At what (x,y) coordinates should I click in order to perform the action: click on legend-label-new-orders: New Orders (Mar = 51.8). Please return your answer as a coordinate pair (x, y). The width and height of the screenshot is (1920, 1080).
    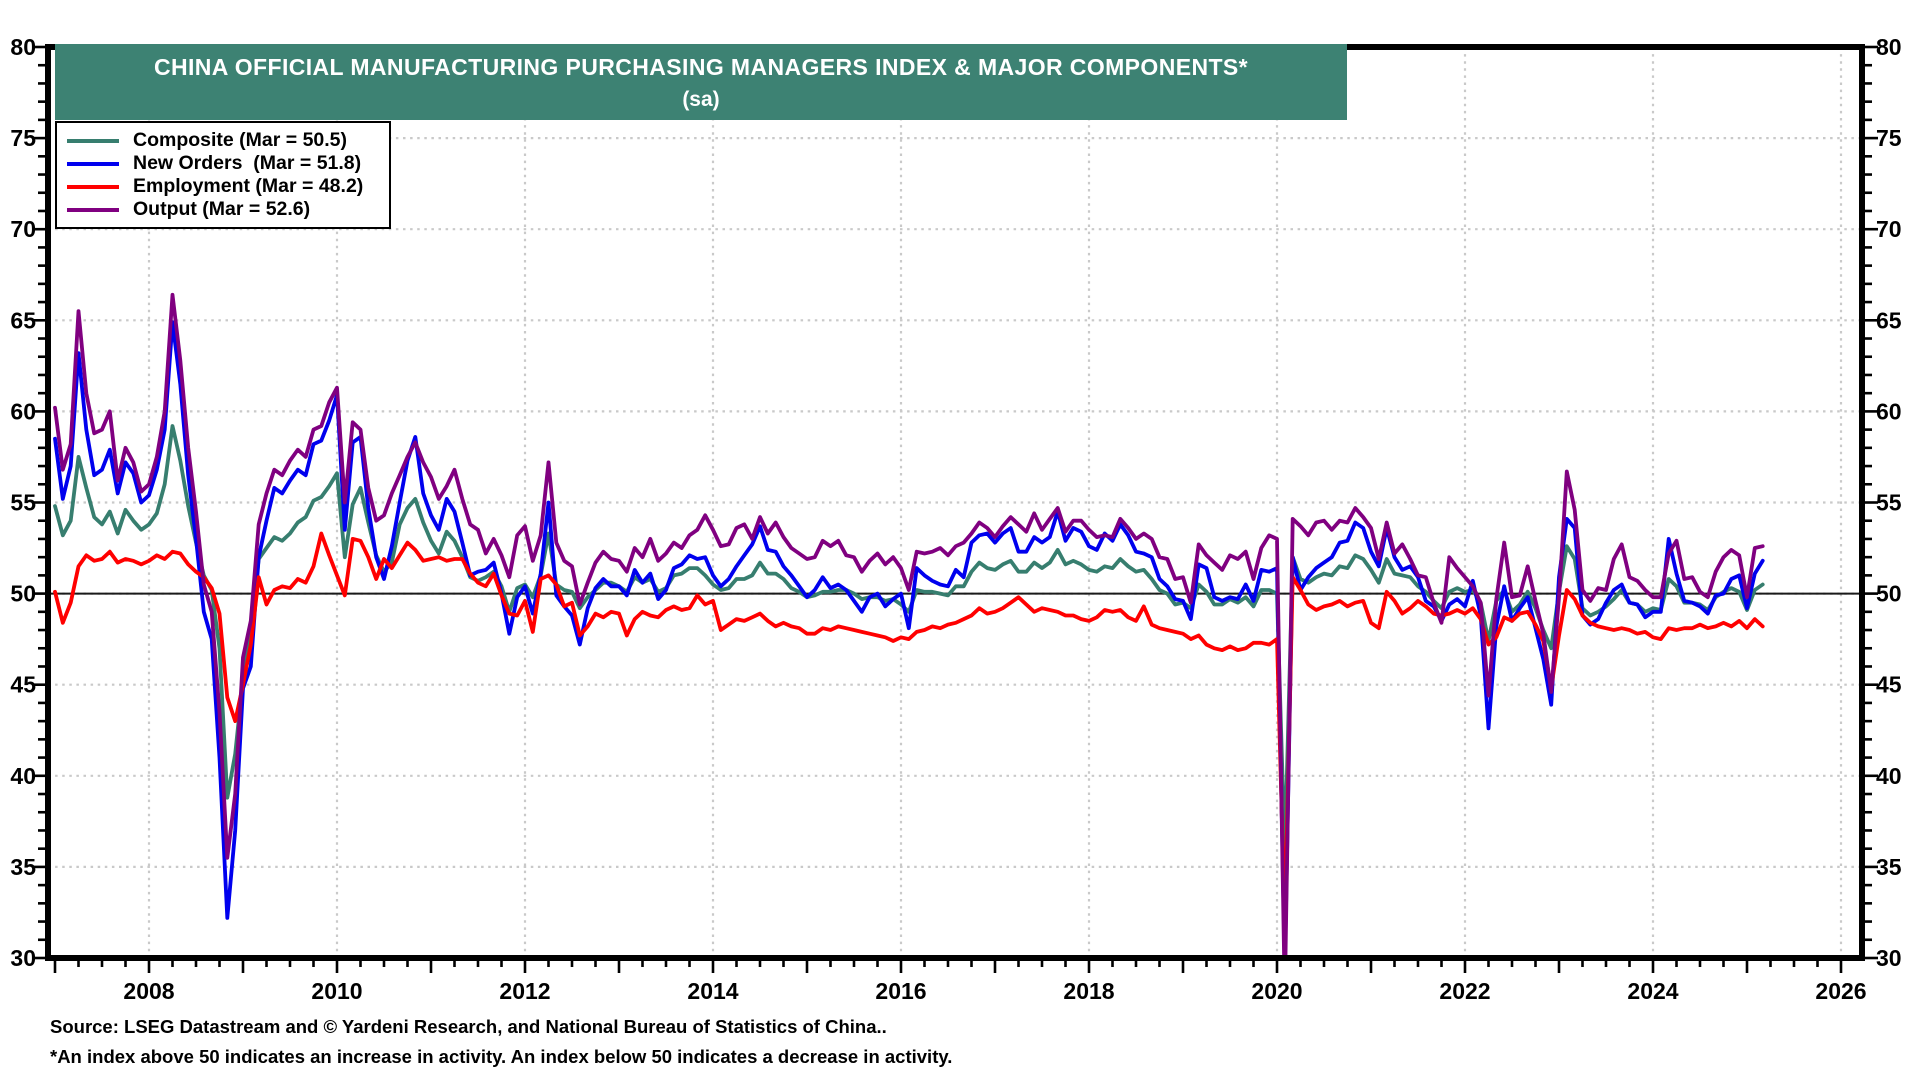
    Looking at the image, I should click on (247, 163).